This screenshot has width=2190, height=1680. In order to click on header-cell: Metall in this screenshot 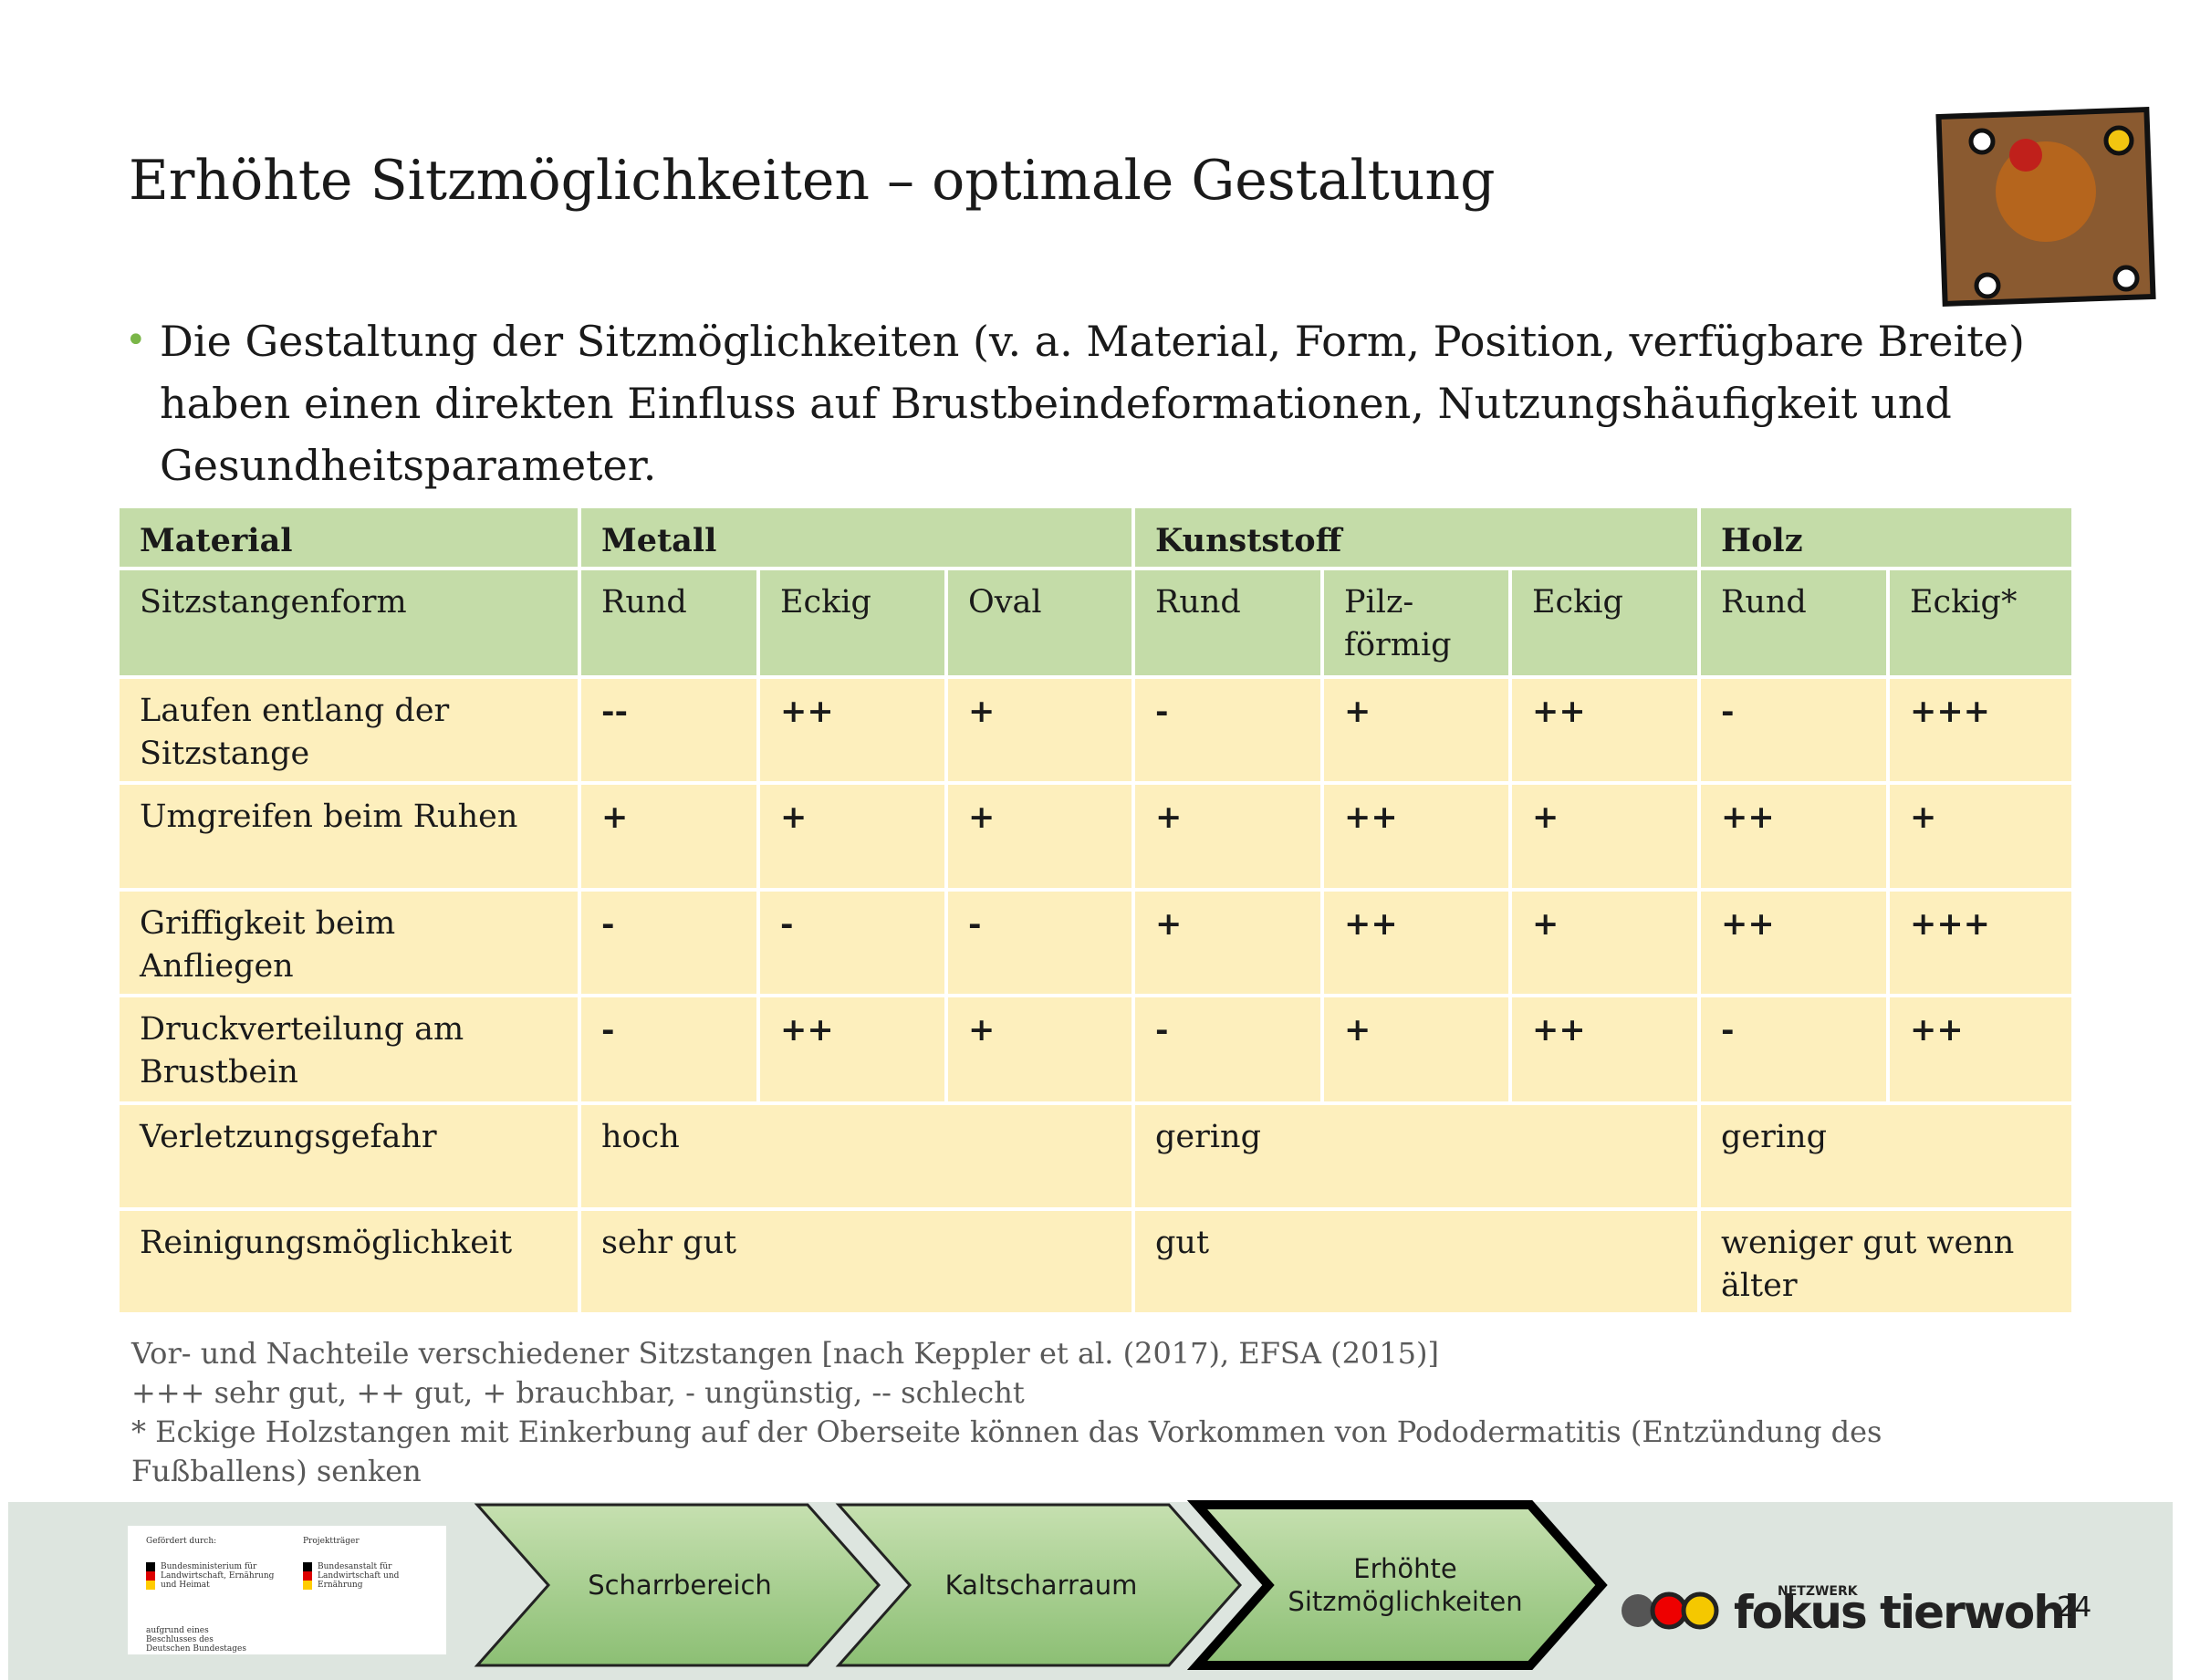, I will do `click(856, 538)`.